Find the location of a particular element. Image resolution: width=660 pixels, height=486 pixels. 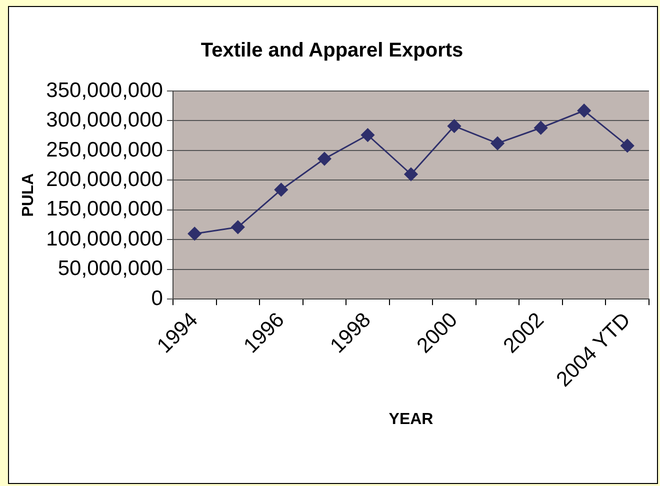

y-tick-label: 200,000,000 is located at coordinates (104, 179).